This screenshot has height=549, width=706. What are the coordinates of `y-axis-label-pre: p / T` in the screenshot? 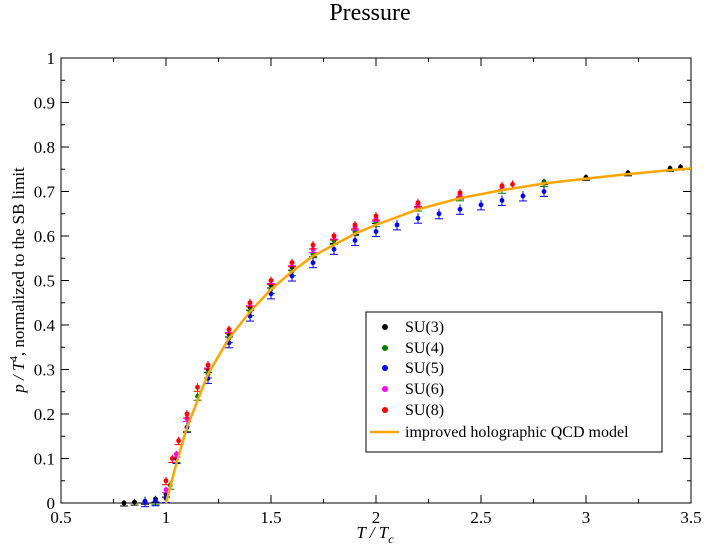 It's located at (18, 377).